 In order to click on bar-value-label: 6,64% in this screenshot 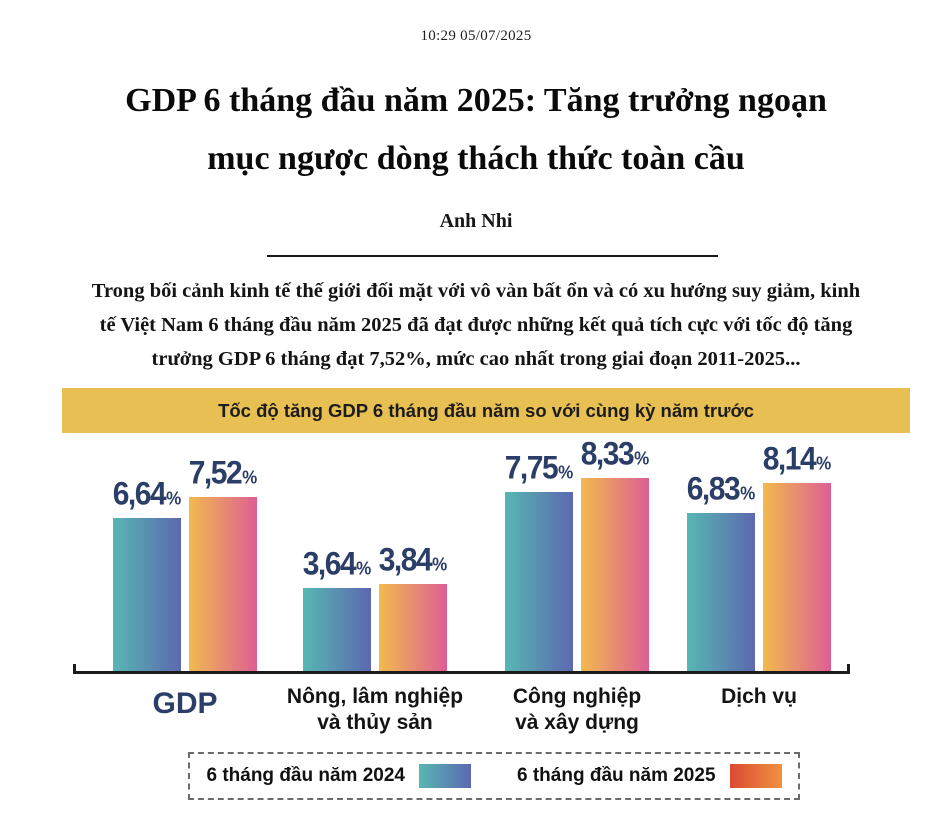, I will do `click(147, 494)`.